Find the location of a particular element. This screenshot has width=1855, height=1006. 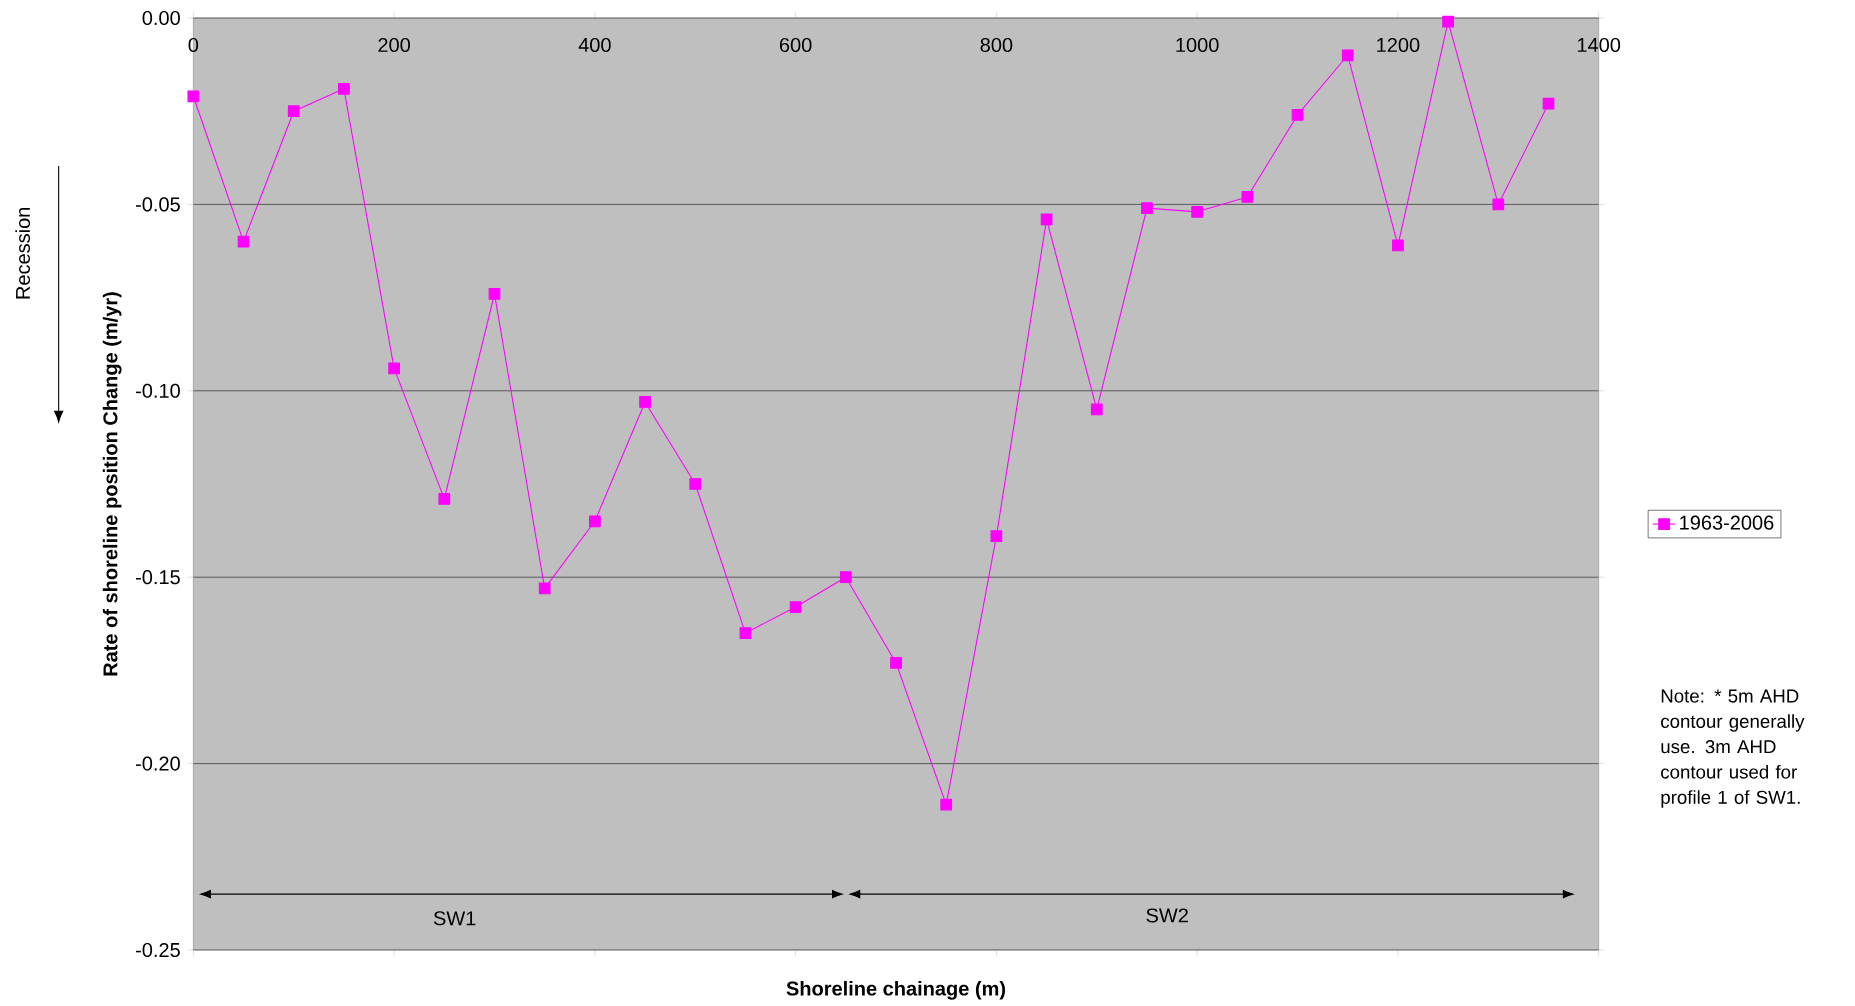

x-tick-label: 1000 is located at coordinates (1197, 44).